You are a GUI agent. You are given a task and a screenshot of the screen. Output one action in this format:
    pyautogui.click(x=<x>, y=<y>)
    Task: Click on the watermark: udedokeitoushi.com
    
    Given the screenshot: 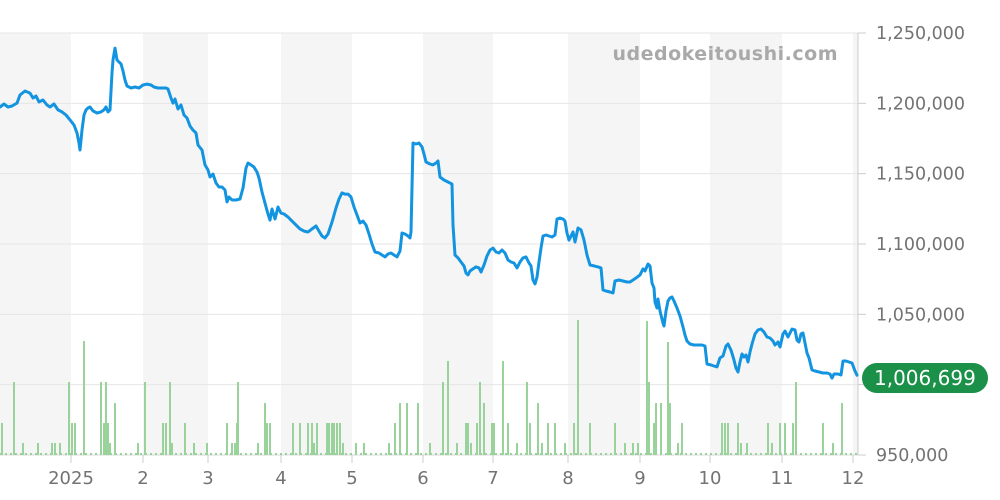 What is the action you would take?
    pyautogui.click(x=725, y=54)
    